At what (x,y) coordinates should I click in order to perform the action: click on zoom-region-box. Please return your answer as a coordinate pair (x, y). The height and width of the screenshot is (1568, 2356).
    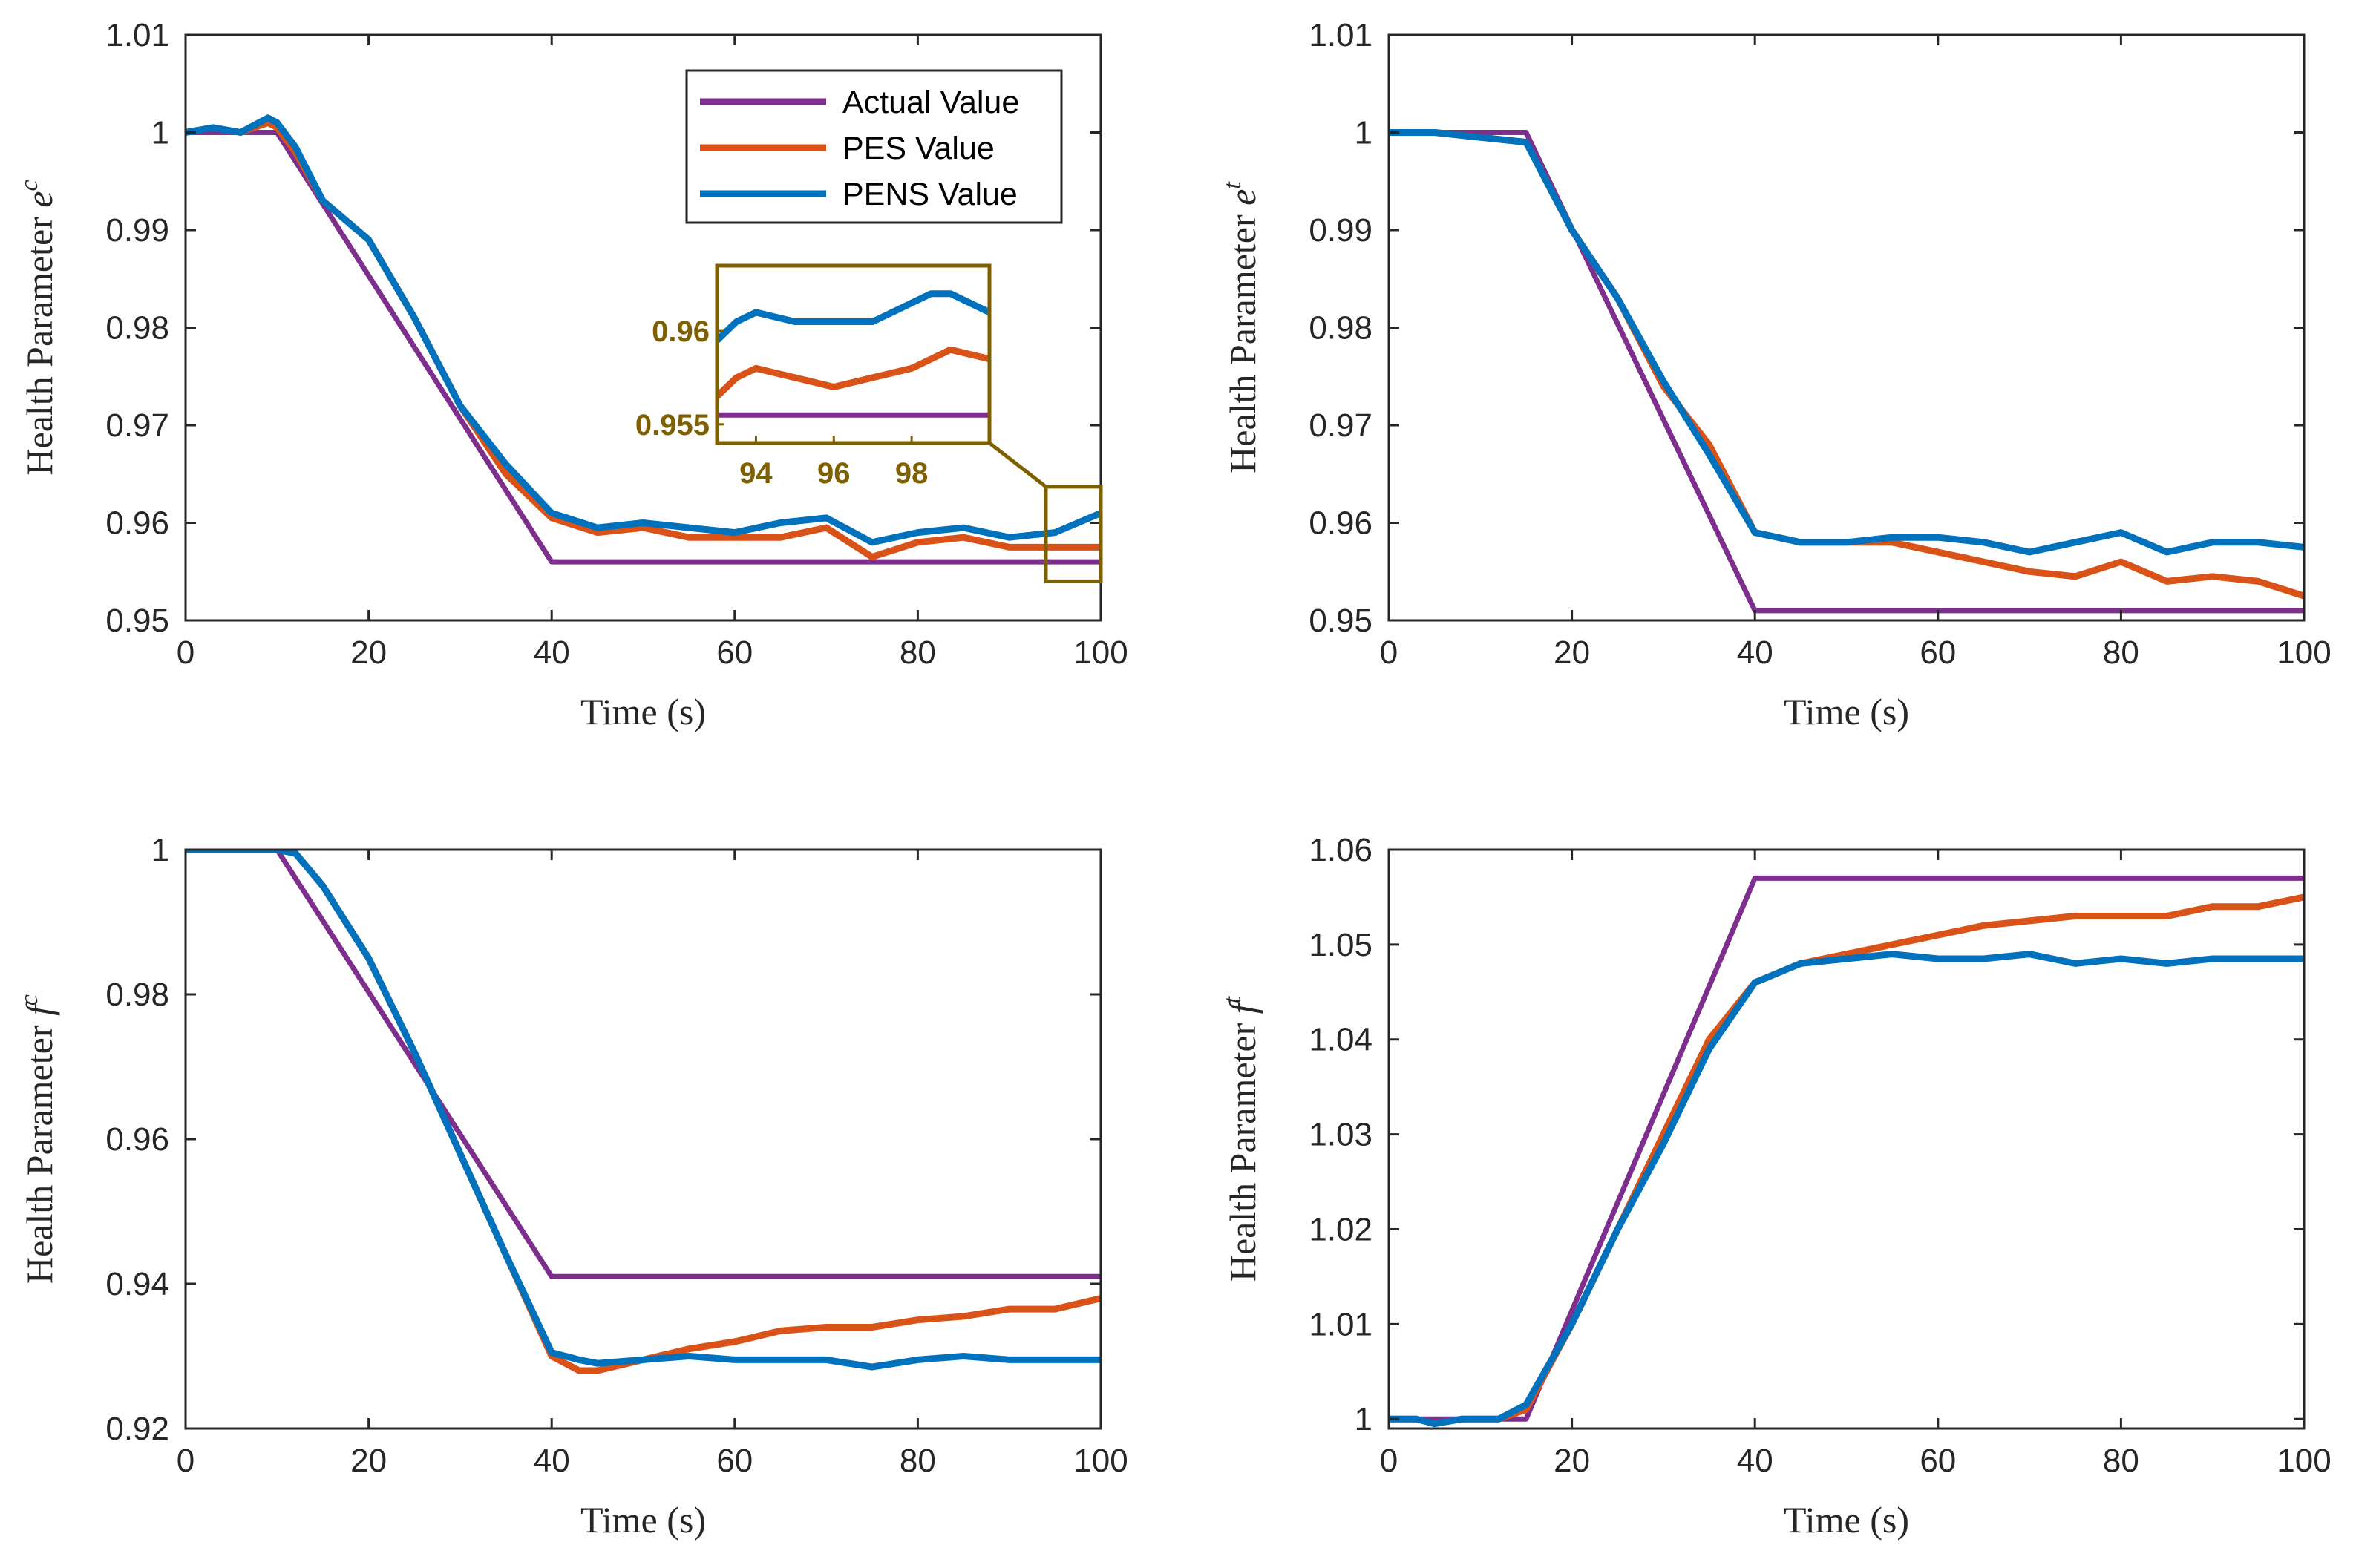
    Looking at the image, I should click on (1073, 534).